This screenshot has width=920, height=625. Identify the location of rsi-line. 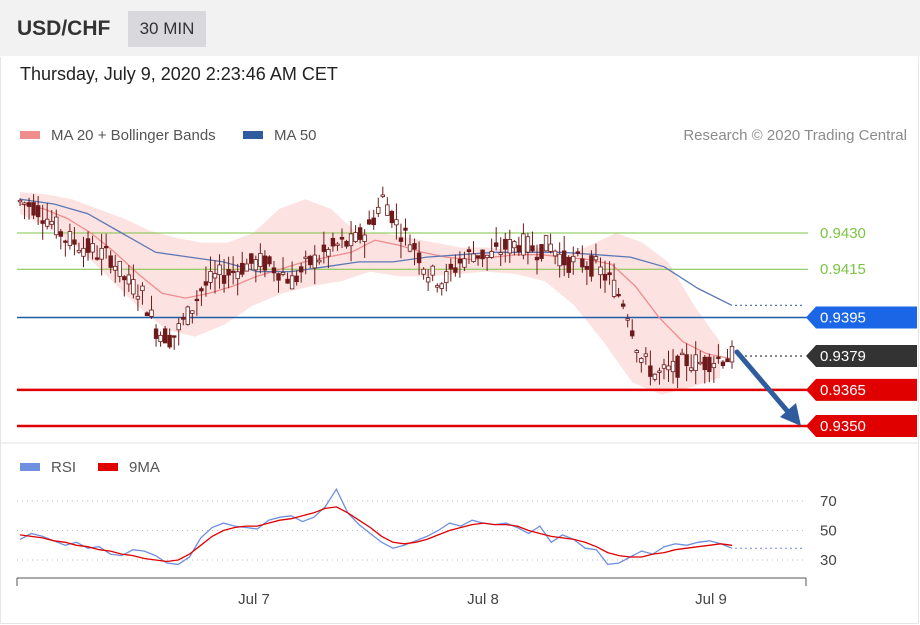
(376, 526).